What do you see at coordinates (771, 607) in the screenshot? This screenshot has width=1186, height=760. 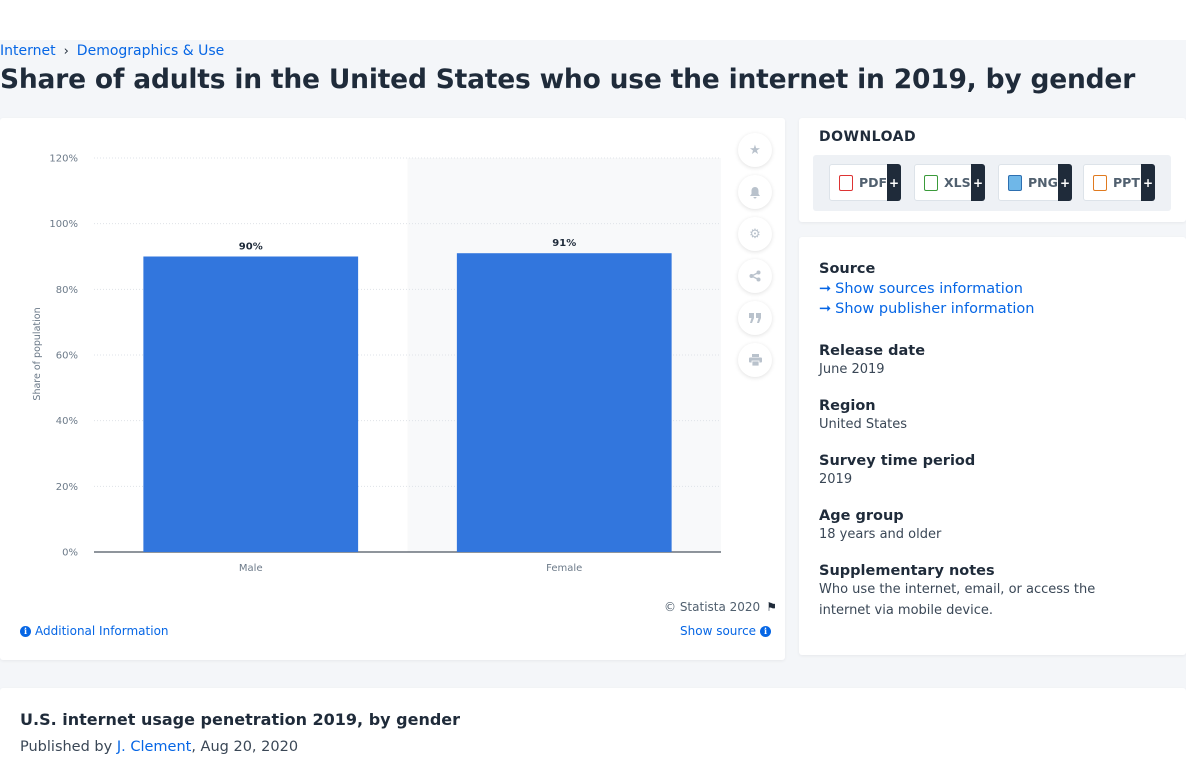 I see `flag-icon: ⚑` at bounding box center [771, 607].